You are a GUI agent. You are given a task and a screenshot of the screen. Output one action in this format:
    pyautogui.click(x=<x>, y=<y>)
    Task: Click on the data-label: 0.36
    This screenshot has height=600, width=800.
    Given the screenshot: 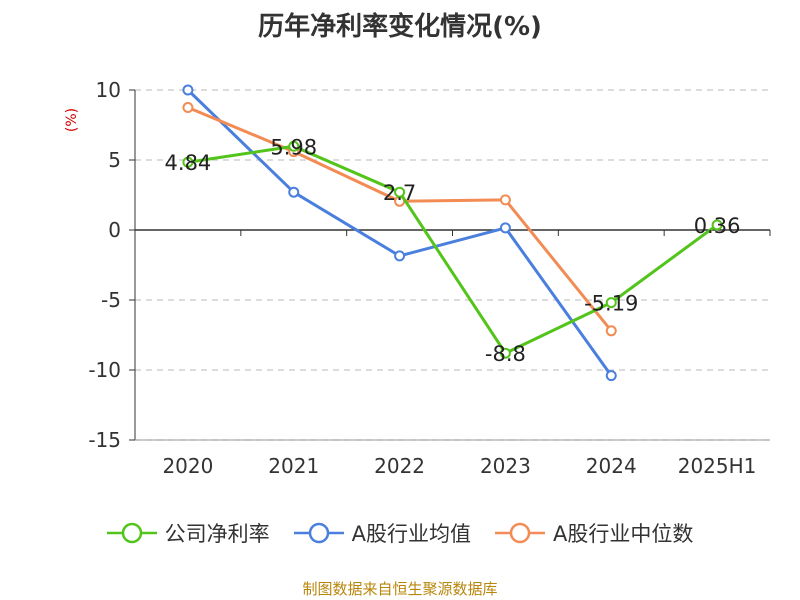 What is the action you would take?
    pyautogui.click(x=717, y=226)
    